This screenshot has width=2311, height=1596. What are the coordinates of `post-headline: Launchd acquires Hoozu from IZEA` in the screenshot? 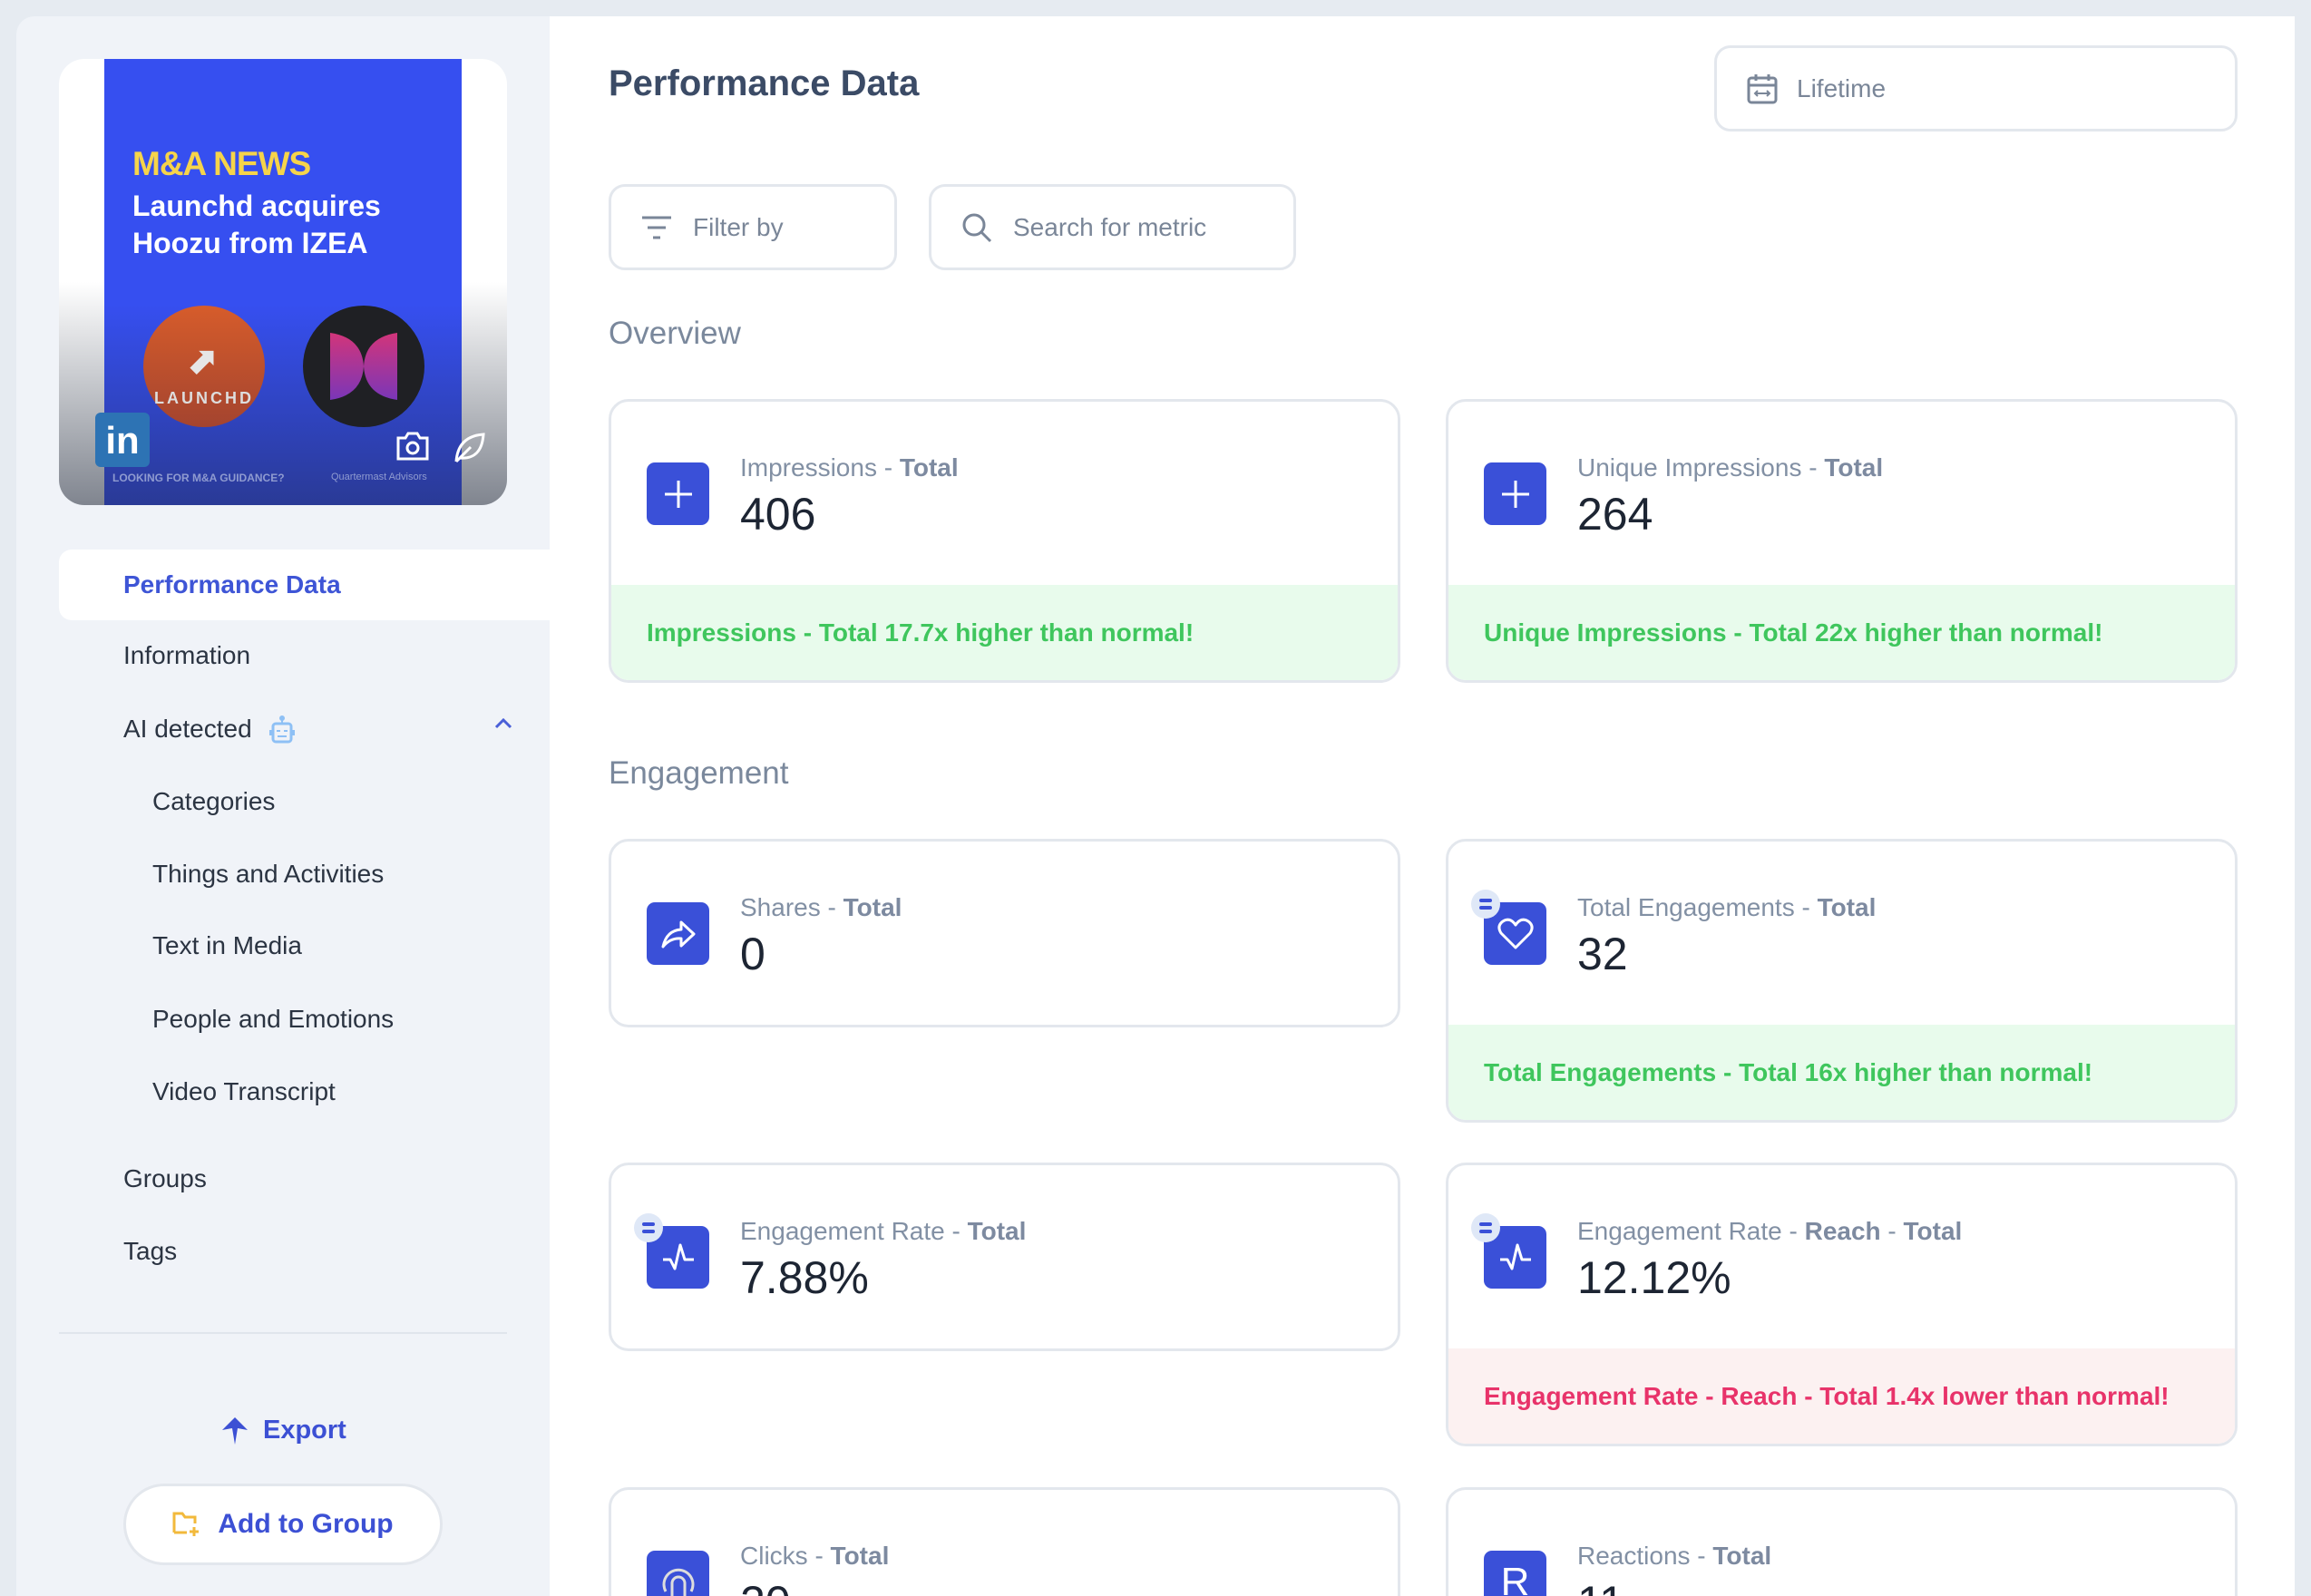 It's located at (257, 224).